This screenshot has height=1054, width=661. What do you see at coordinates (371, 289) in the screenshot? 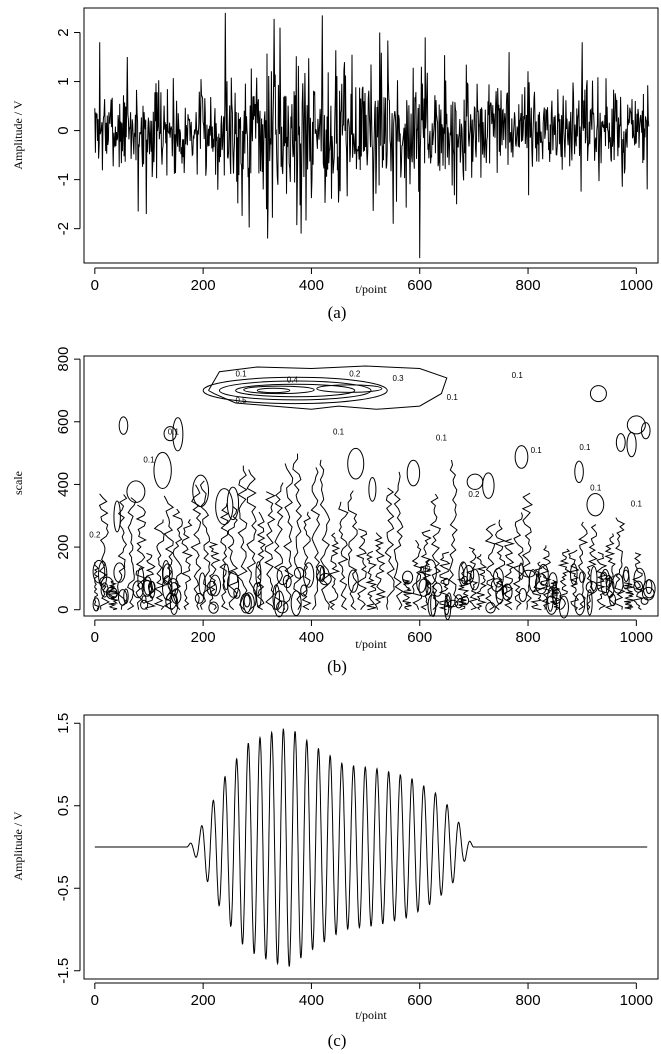
I see `panel-a-x-axis-title: t/point` at bounding box center [371, 289].